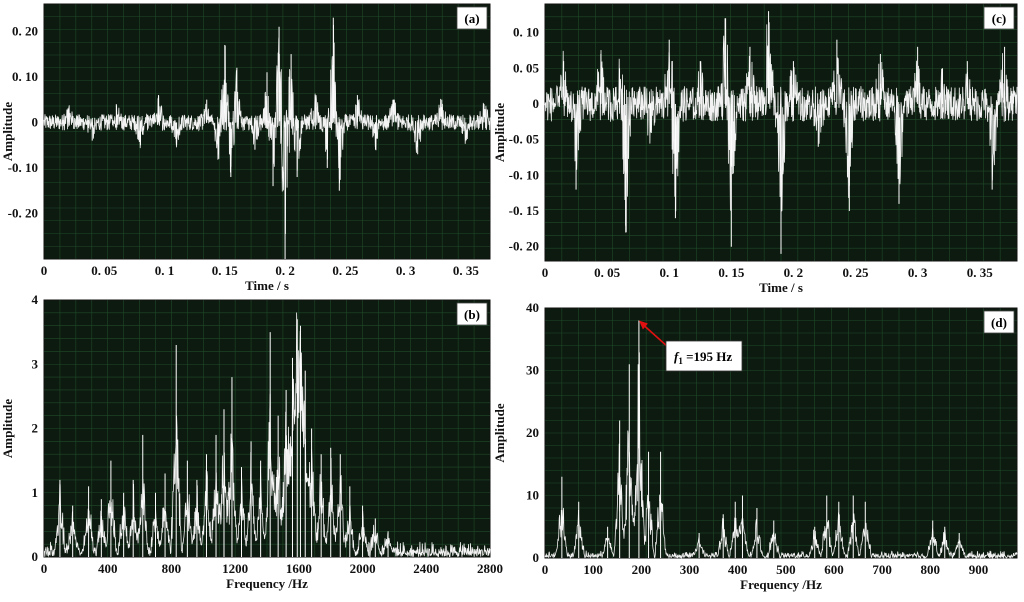  I want to click on y-tick-label: 3, so click(35, 363).